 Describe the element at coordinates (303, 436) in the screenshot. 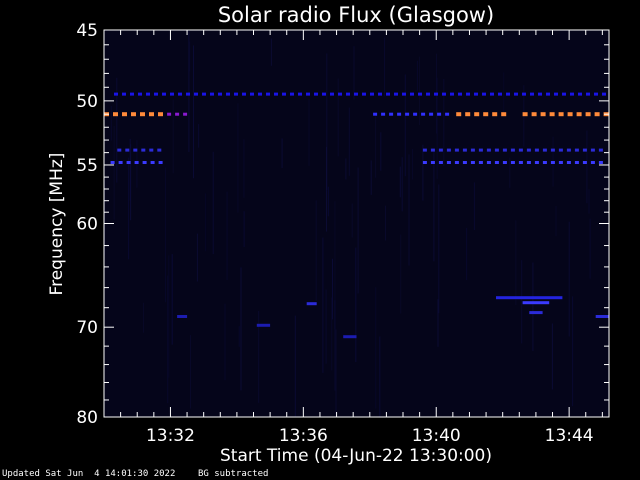

I see `x-tick-label: 13:36` at that location.